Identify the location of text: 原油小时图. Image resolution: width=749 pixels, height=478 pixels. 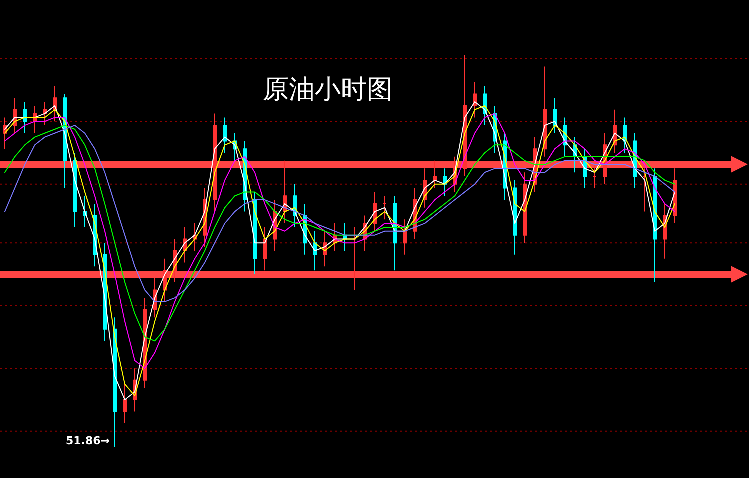
(328, 90).